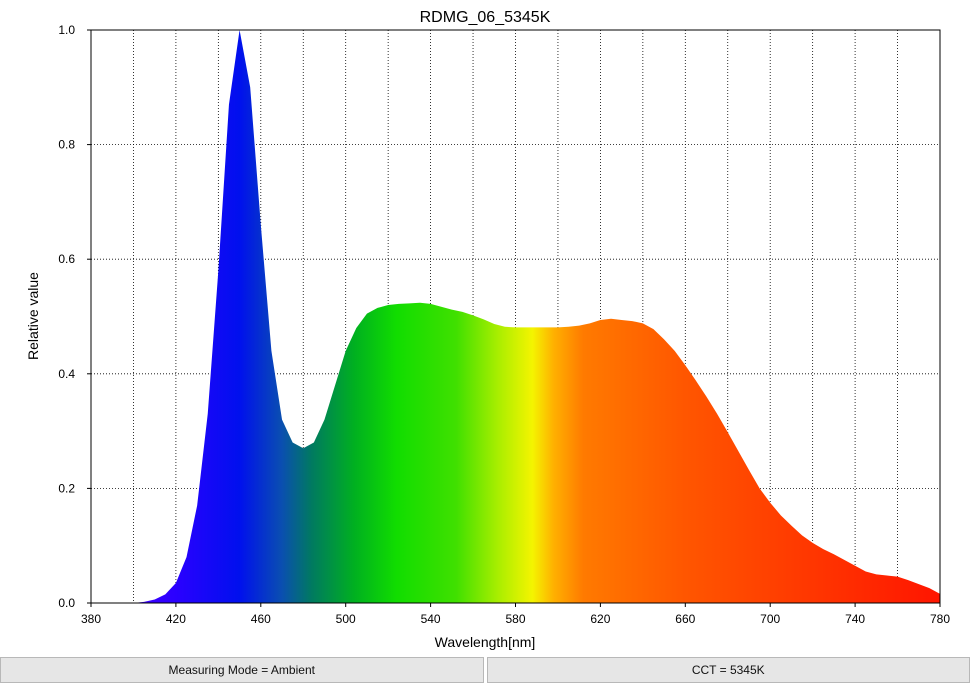 This screenshot has height=683, width=970. Describe the element at coordinates (431, 619) in the screenshot. I see `x-tick-label: 540` at that location.